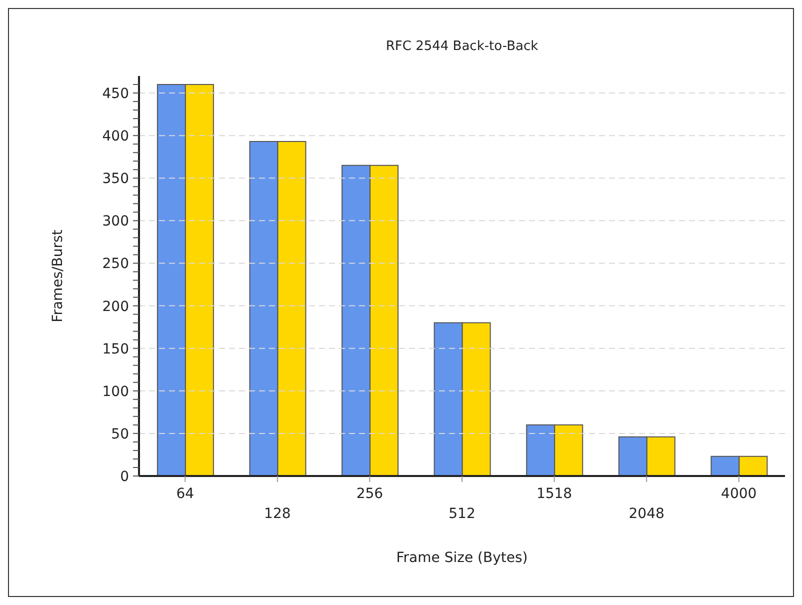 This screenshot has height=605, width=802. I want to click on chart-title: RFC 2544 Back-to-Back, so click(462, 46).